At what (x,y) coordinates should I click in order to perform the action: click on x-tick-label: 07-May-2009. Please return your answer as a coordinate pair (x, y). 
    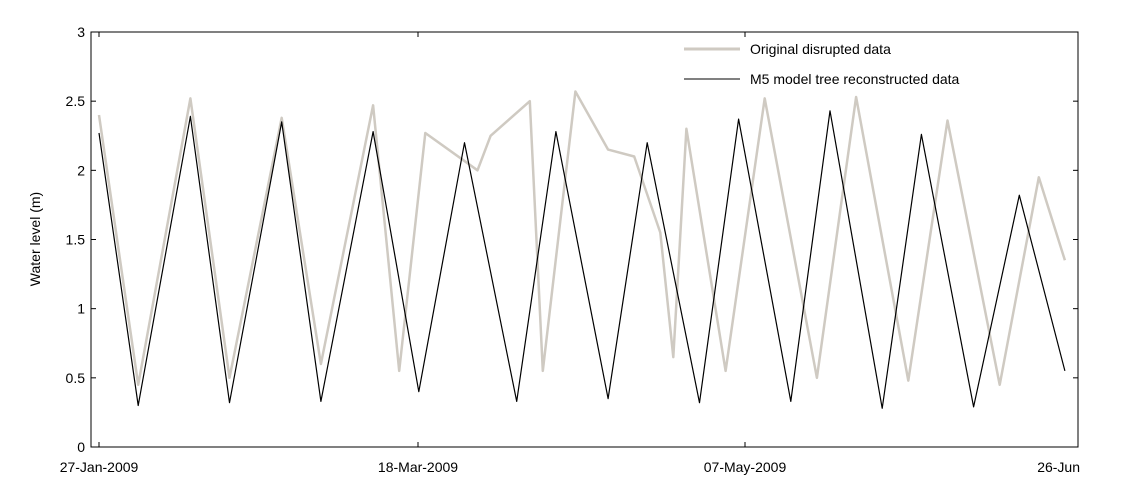
    Looking at the image, I should click on (745, 467).